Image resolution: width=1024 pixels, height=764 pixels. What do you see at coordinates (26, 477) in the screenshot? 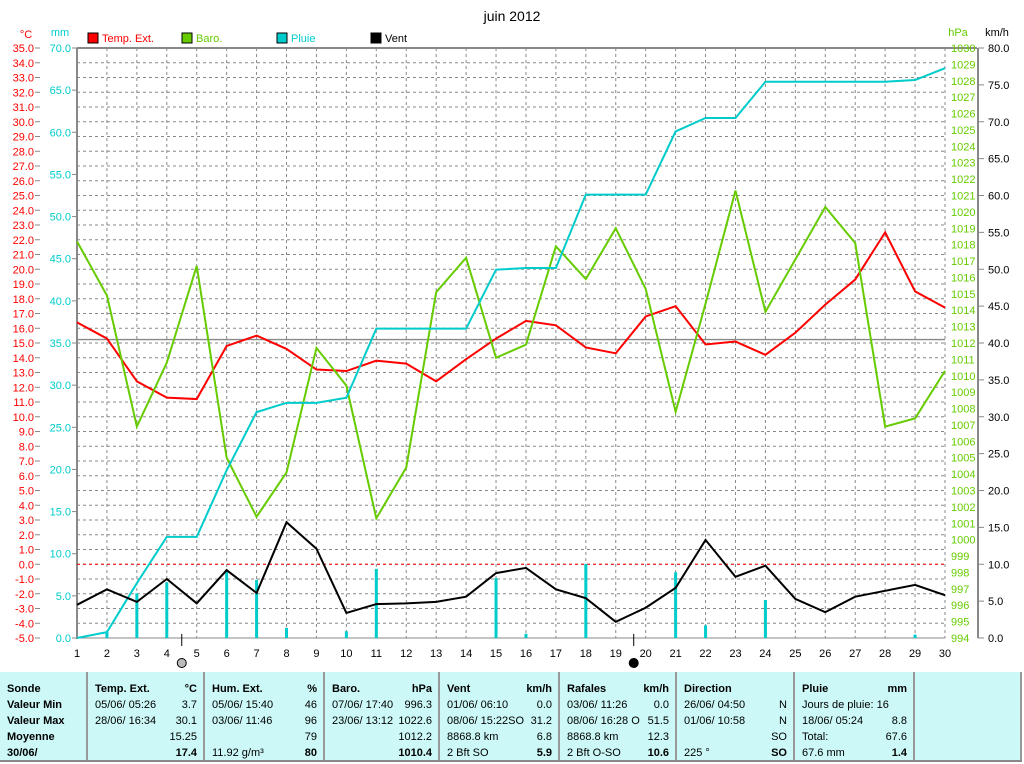
I see `temp-tick-label: 6.0` at bounding box center [26, 477].